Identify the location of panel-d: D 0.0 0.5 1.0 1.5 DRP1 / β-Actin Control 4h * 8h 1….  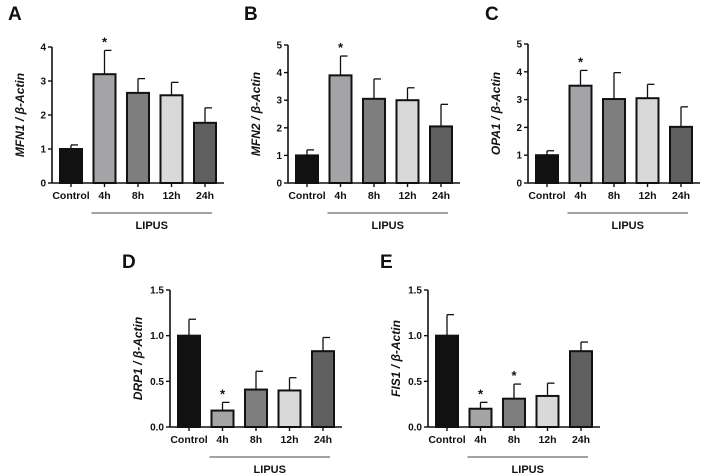
(232, 363).